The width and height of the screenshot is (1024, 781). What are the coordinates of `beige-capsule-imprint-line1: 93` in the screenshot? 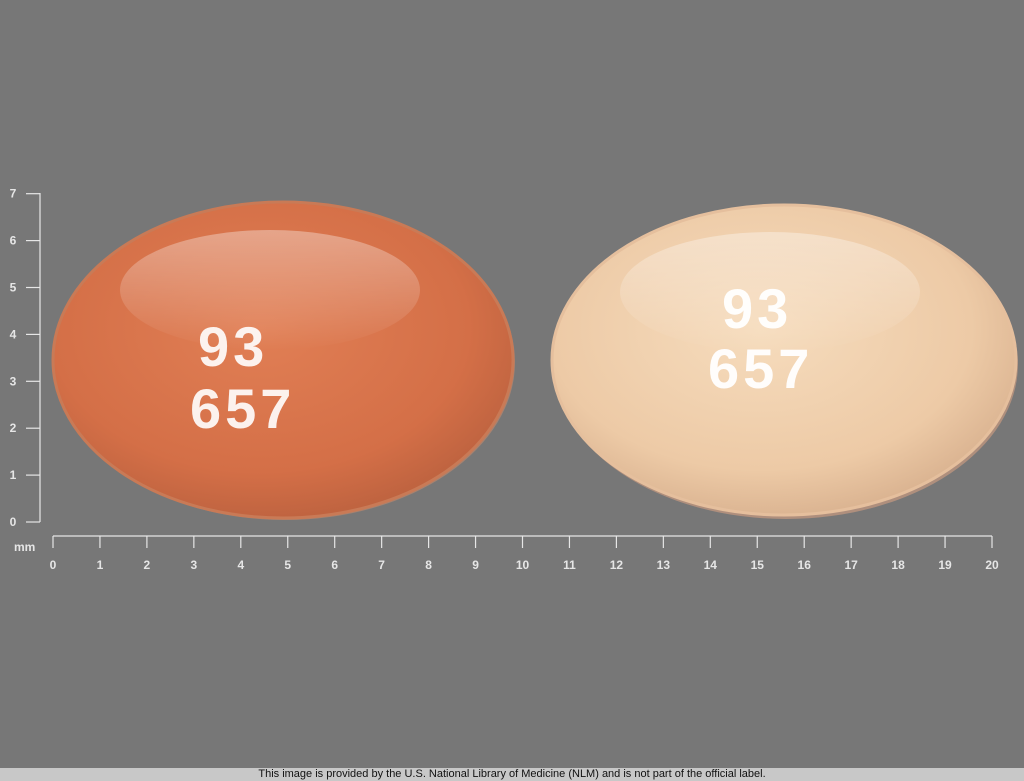 It's located at (757, 308).